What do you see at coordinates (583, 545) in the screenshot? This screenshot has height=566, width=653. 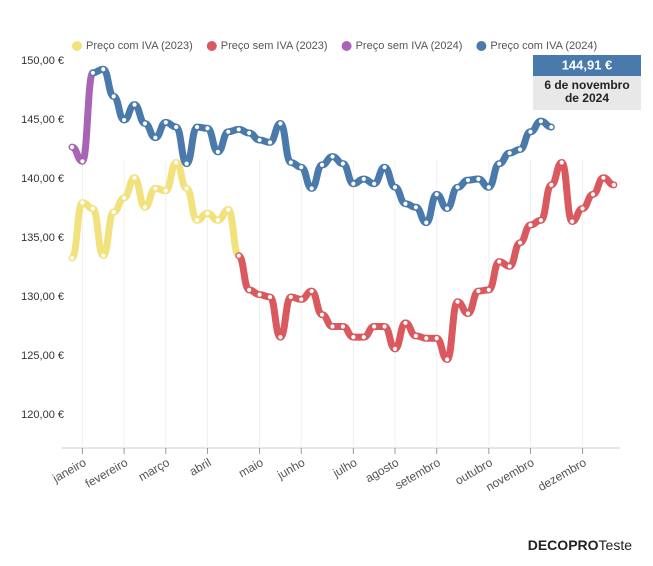 I see `brand-part: PRO` at bounding box center [583, 545].